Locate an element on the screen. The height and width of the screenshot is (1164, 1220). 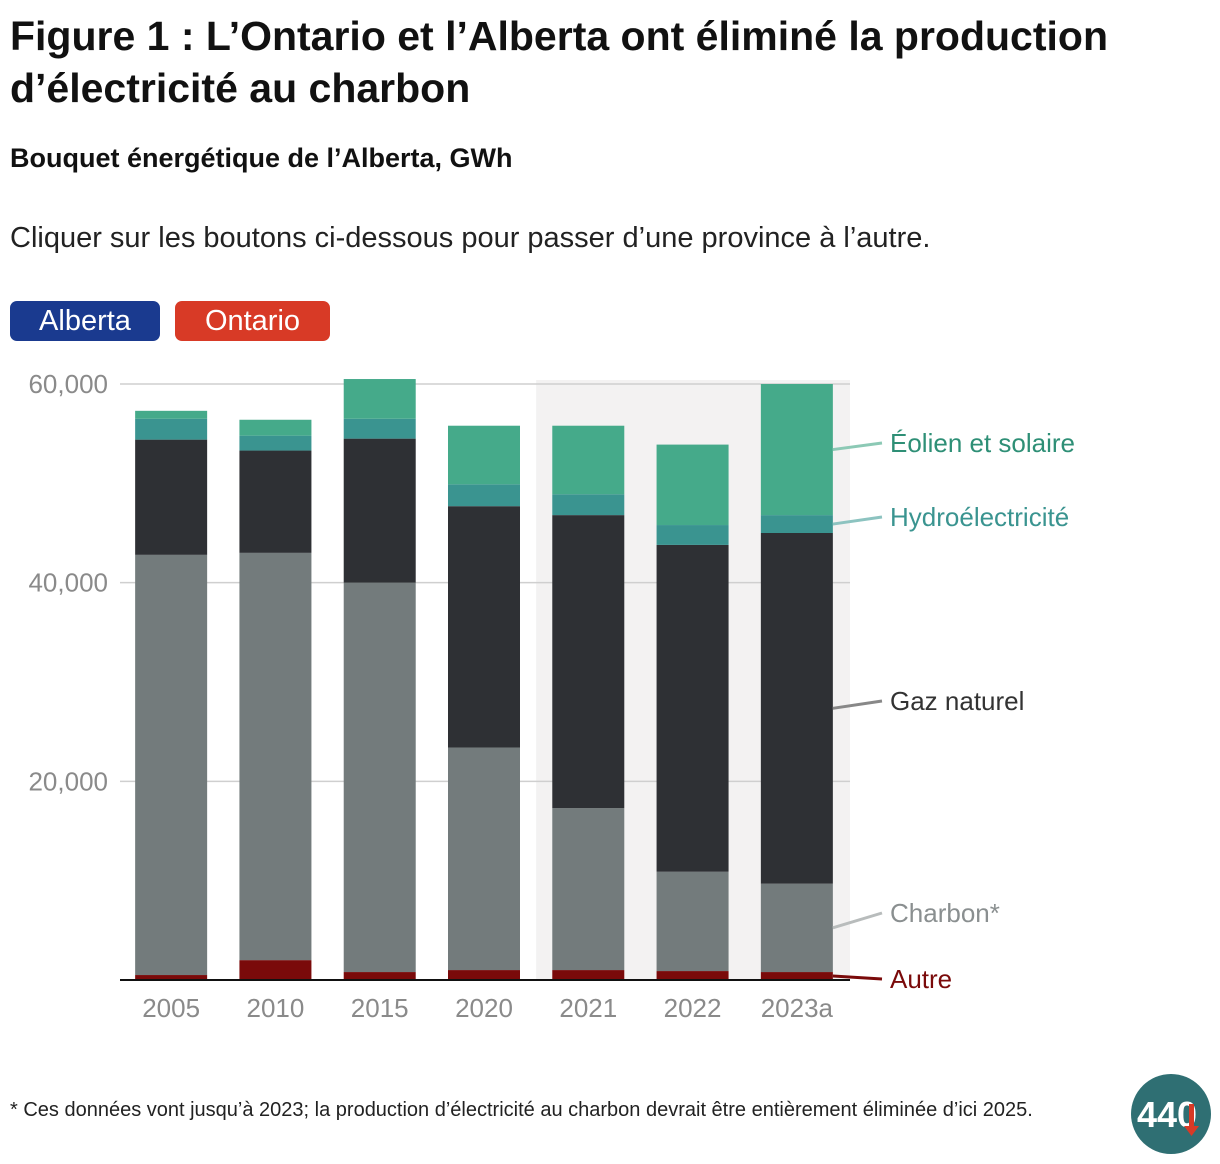
bar-segment-autre-2010 is located at coordinates (275, 970).